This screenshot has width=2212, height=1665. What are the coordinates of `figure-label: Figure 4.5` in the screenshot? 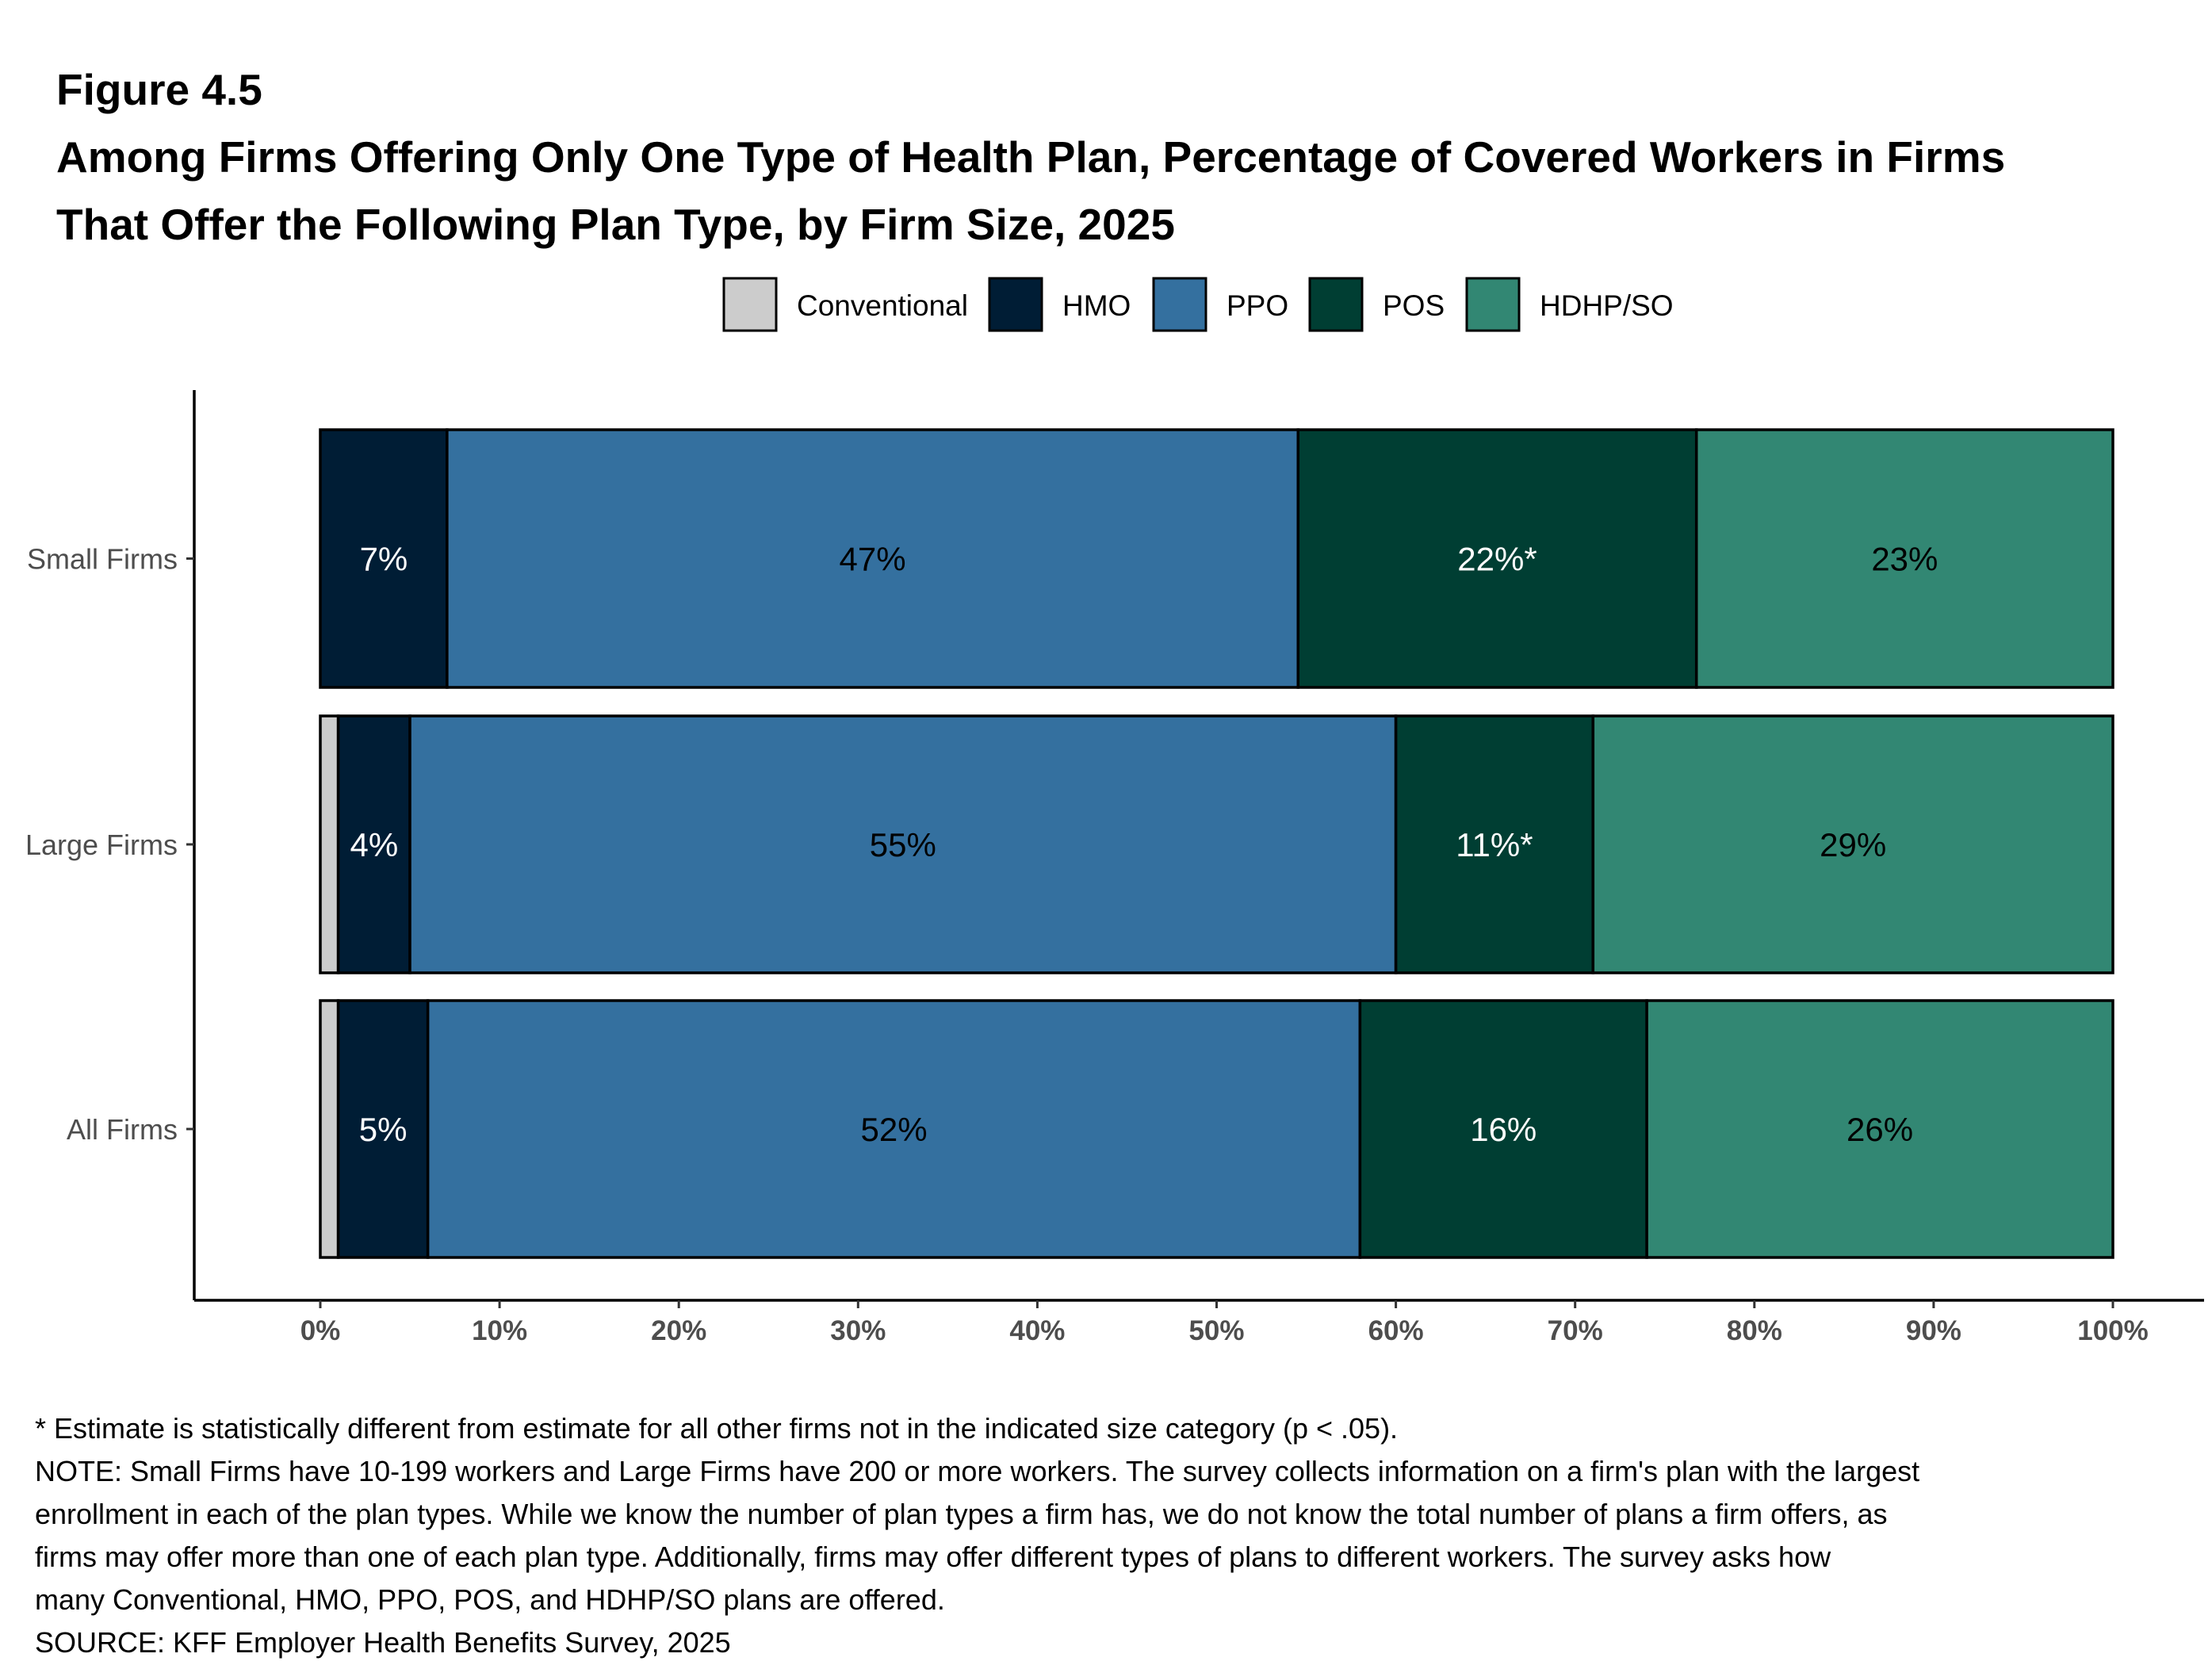 It's located at (159, 89).